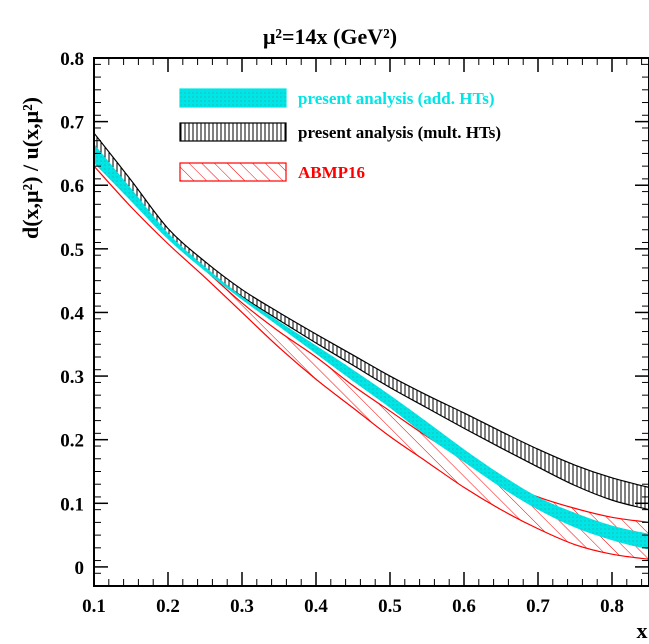 Image resolution: width=649 pixels, height=644 pixels. Describe the element at coordinates (353, 606) in the screenshot. I see `x-tick-labels: 0.1 0.2 0.3 0.4 0.5 0.6 0.7 0.8` at that location.